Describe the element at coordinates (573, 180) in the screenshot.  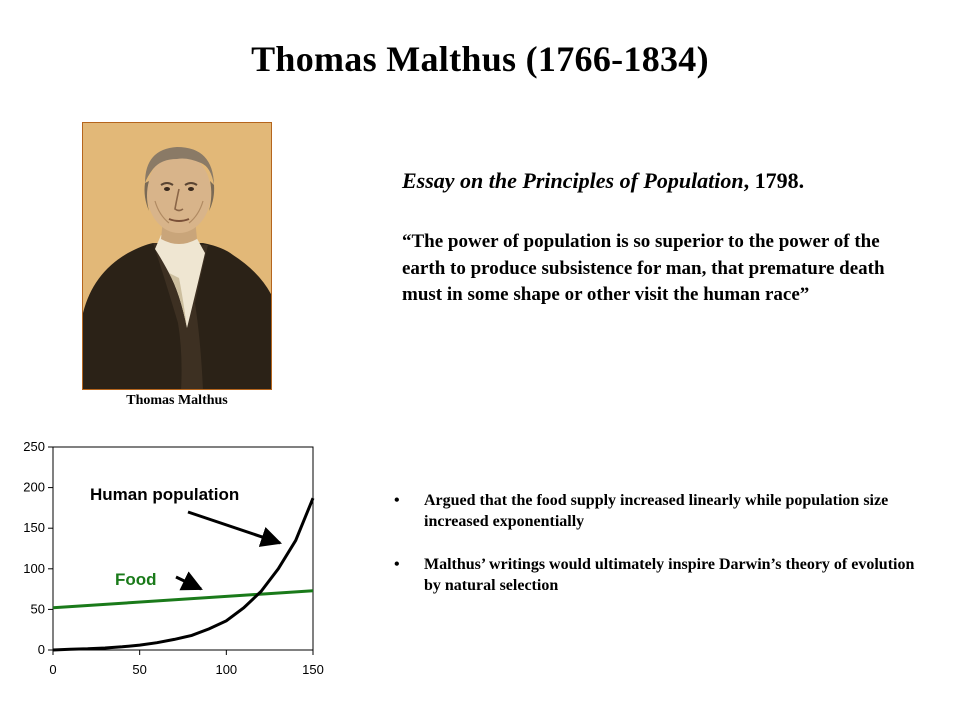
I see `essay-title: Essay on the Principles of Population` at that location.